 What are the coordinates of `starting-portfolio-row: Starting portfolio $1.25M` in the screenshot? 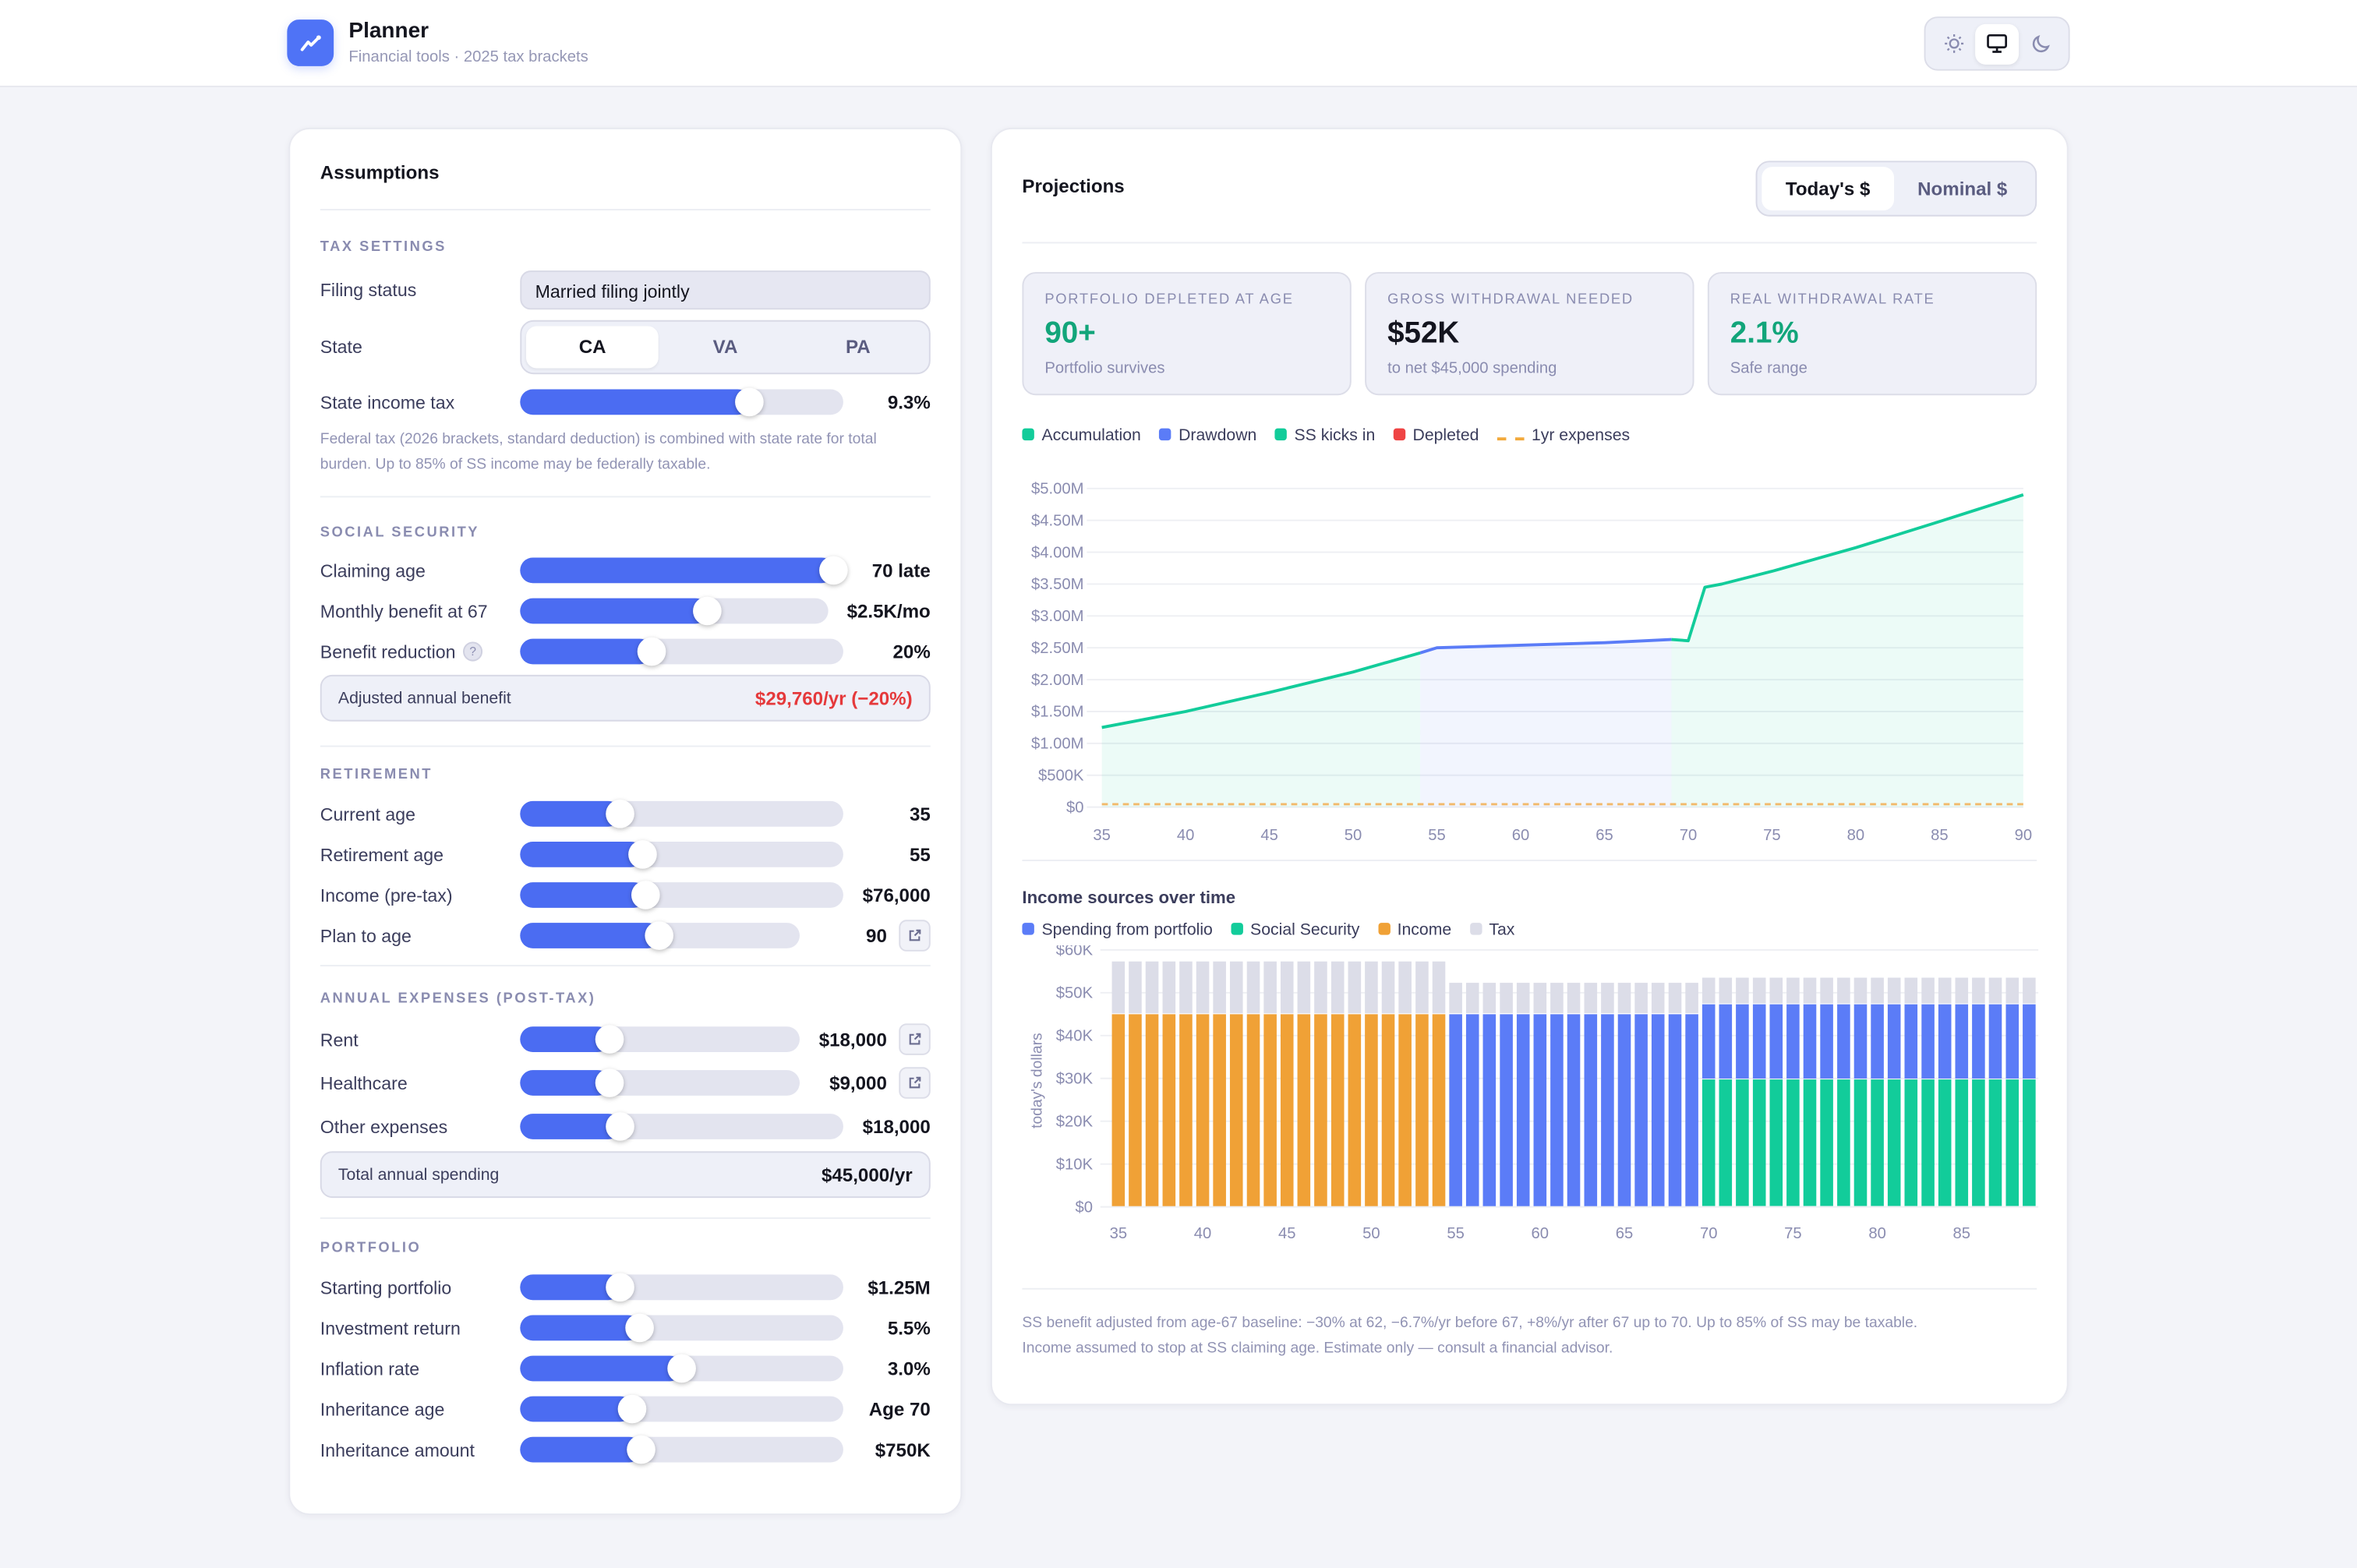 It's located at (625, 1287).